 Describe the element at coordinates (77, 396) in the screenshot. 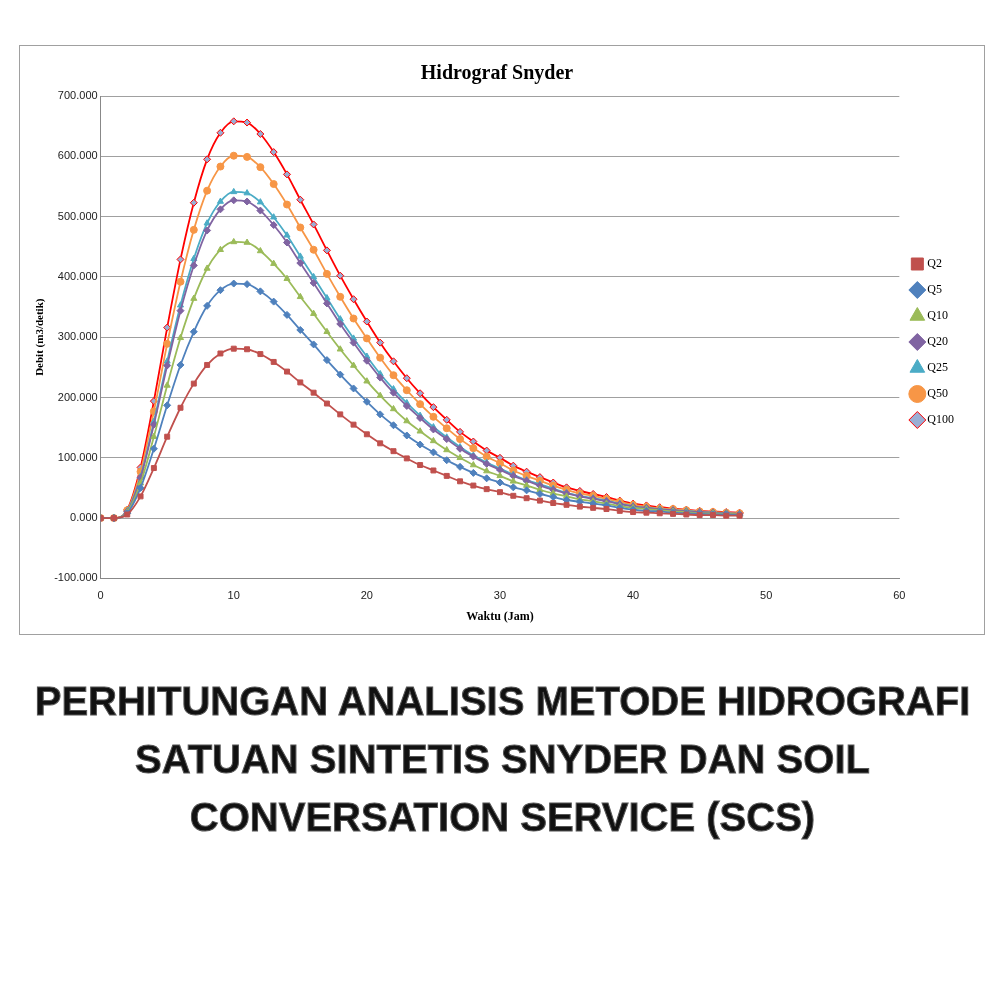

I see `y-tick-label: 200.000` at that location.